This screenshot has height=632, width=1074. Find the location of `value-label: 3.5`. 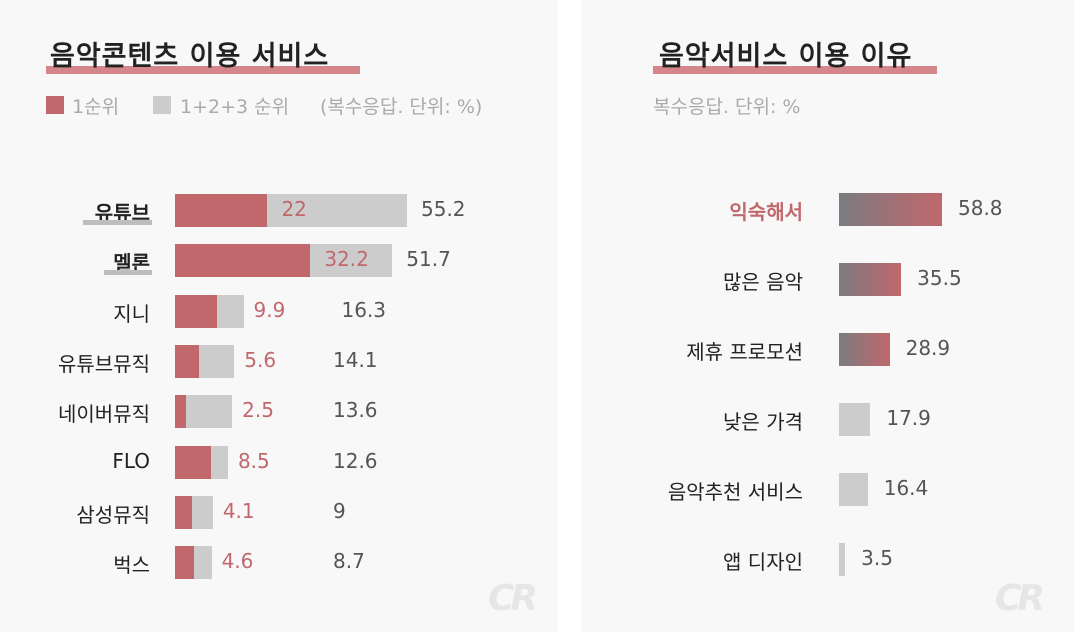

value-label: 3.5 is located at coordinates (877, 558).